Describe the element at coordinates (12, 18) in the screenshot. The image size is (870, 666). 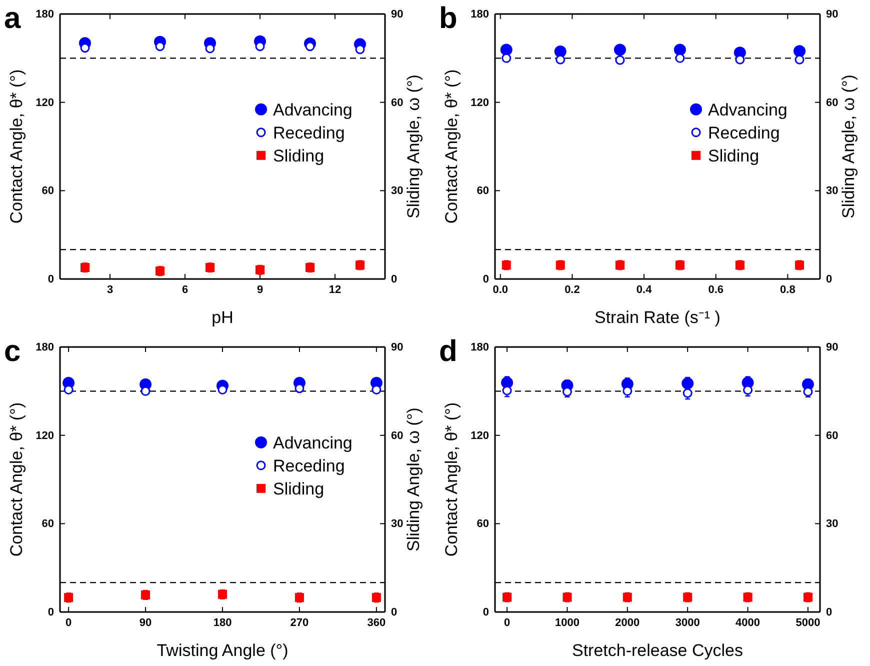
I see `chart-title: a` at that location.